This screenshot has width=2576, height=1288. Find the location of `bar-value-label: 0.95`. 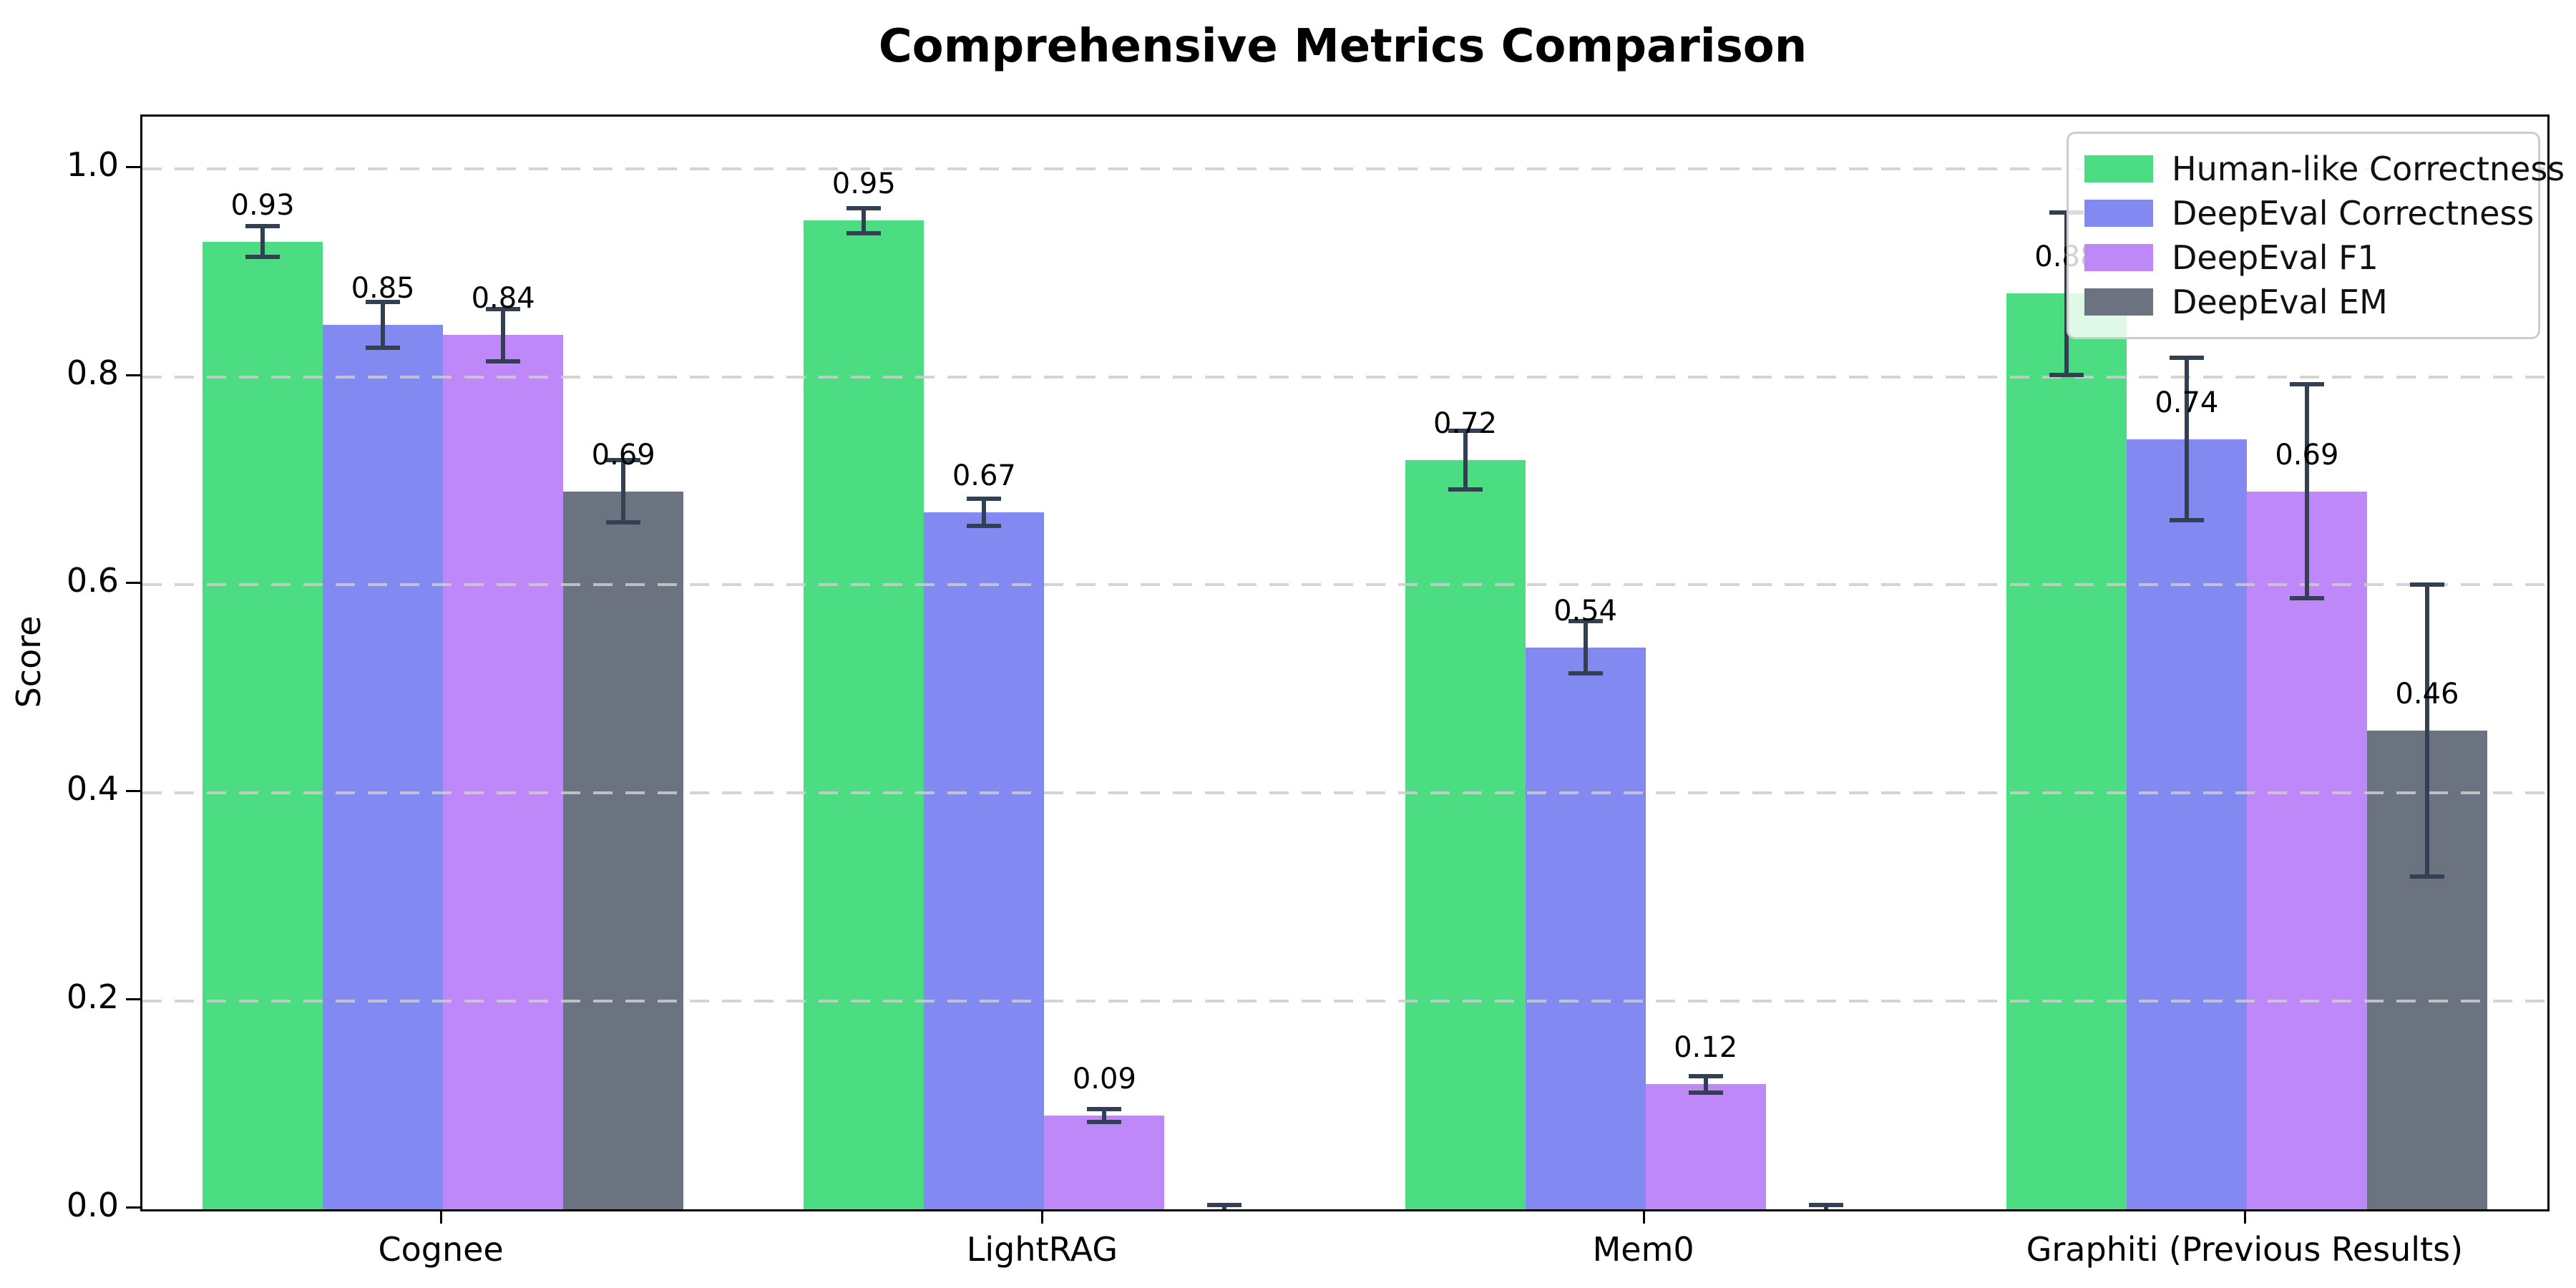

bar-value-label: 0.95 is located at coordinates (863, 184).